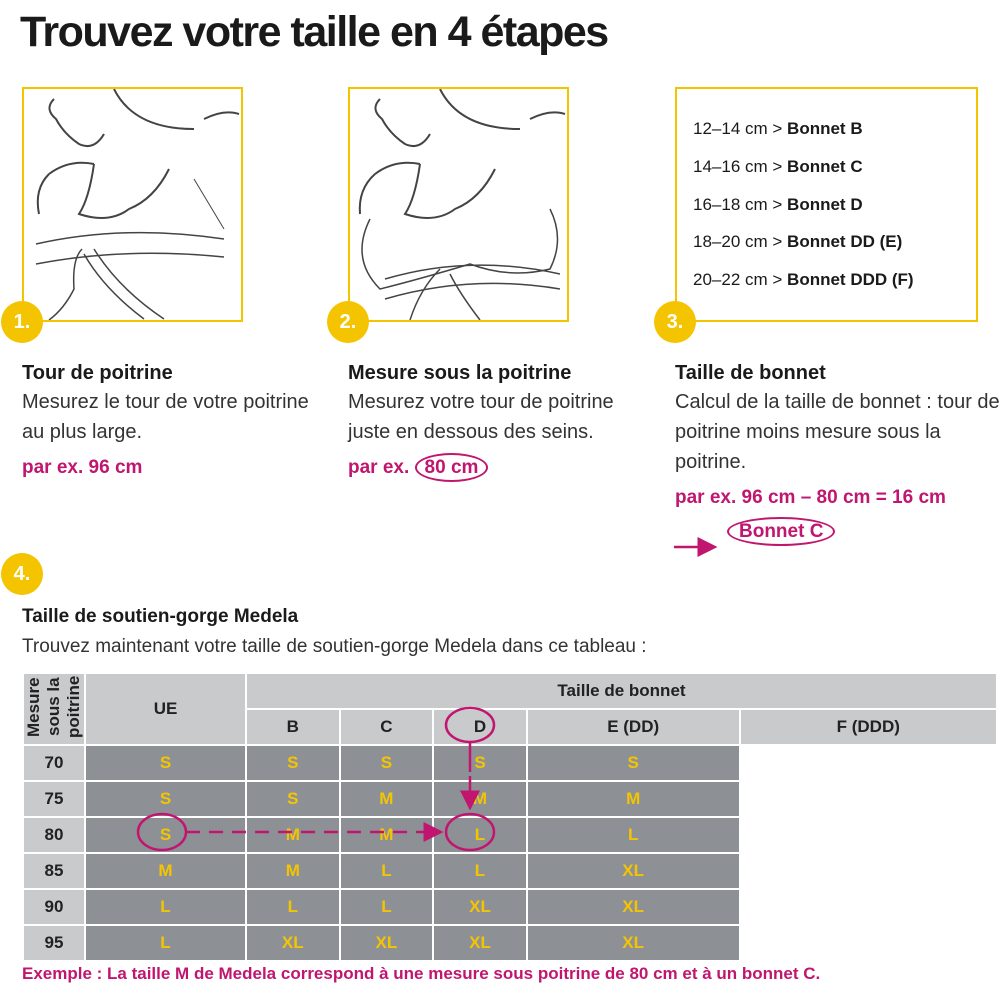 This screenshot has height=1000, width=1000. Describe the element at coordinates (633, 727) in the screenshot. I see `column-header: E (DD)` at that location.